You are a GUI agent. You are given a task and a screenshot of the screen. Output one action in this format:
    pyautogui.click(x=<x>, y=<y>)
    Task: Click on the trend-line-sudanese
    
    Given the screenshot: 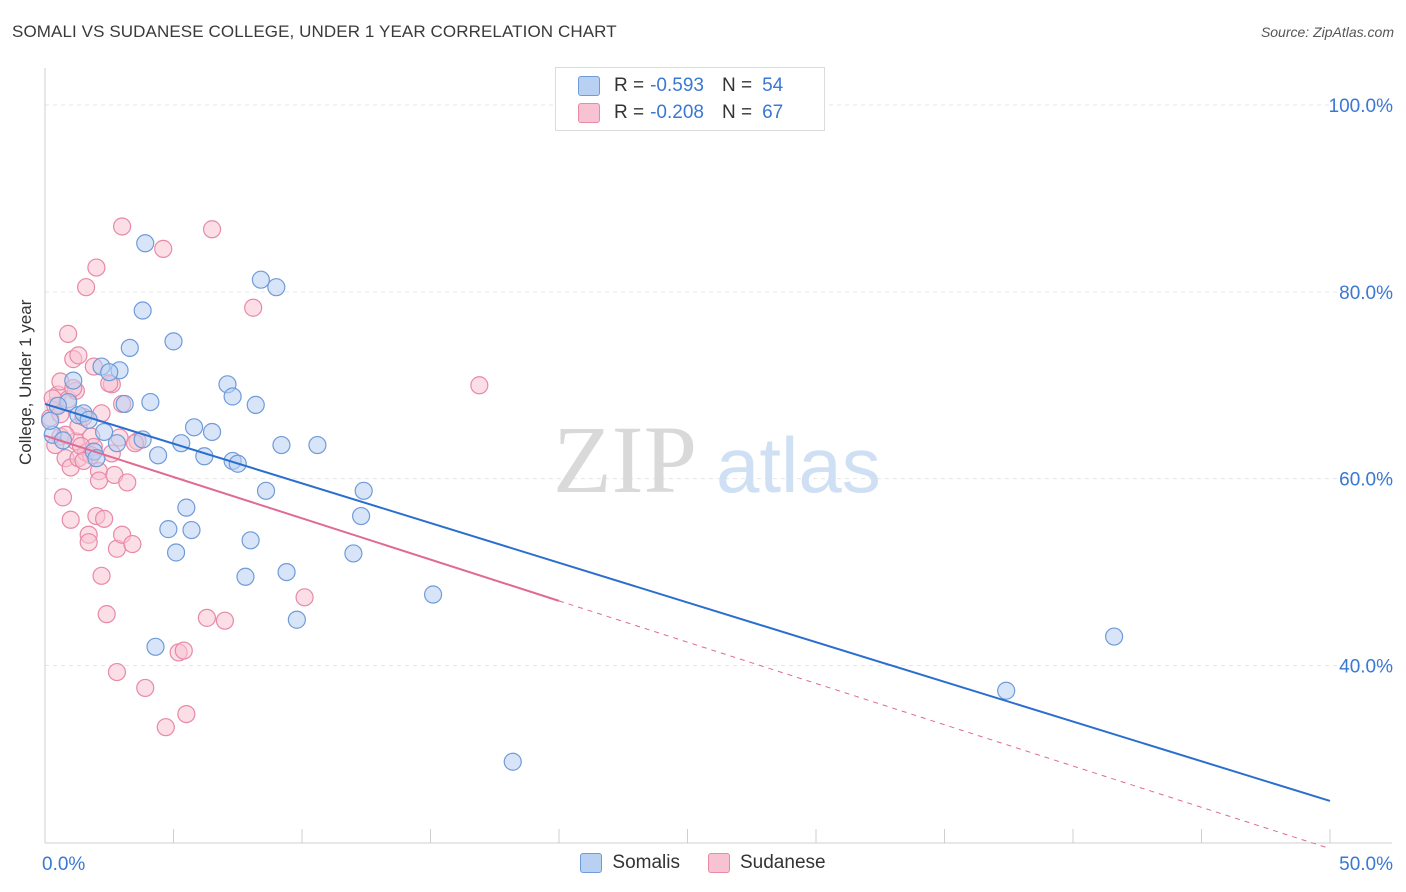 What is the action you would take?
    pyautogui.click(x=302, y=518)
    